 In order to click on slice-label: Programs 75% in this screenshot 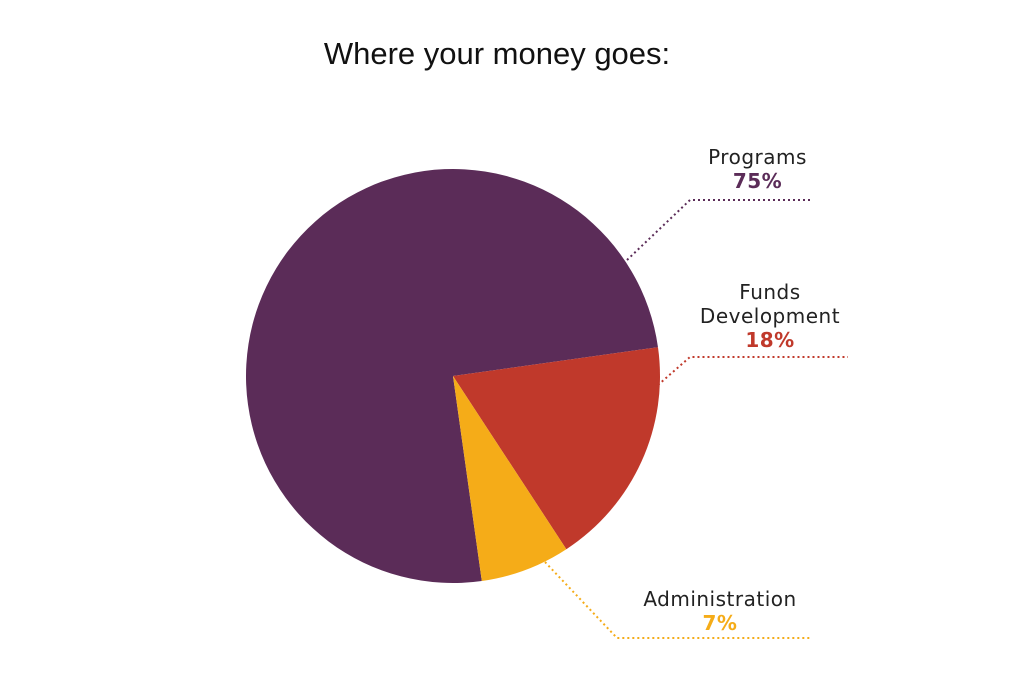, I will do `click(757, 169)`.